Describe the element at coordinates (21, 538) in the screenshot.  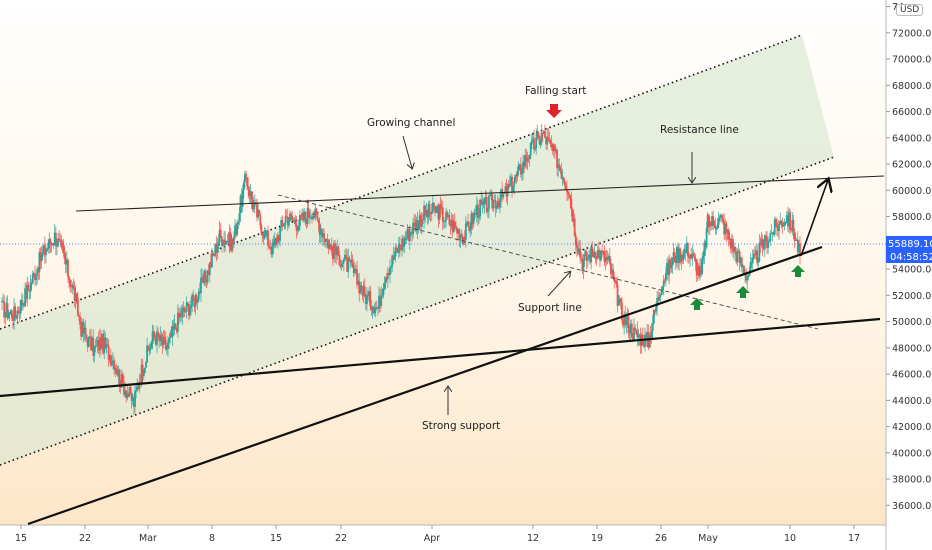
I see `time-tick-label: 15` at that location.